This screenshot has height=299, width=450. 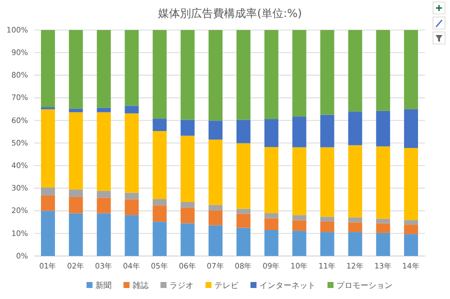 What do you see at coordinates (230, 13) in the screenshot?
I see `chart-title: 媒体別広告費構成率(単位:%)` at bounding box center [230, 13].